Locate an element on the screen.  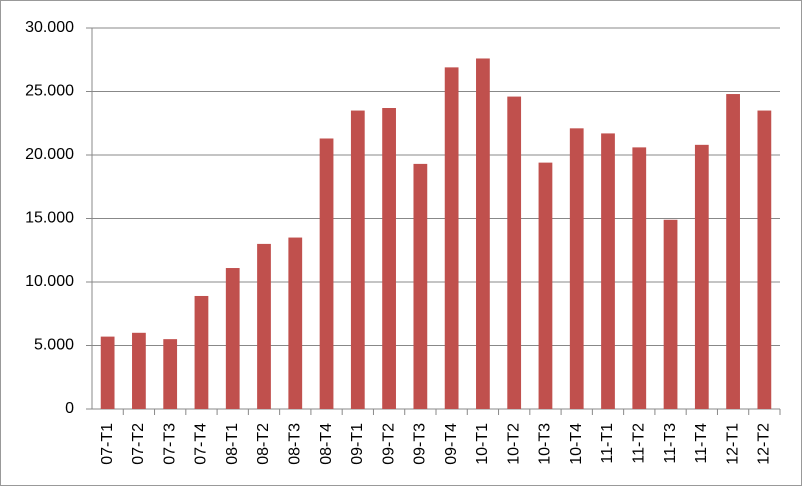
x-tick-label: 11-T4 is located at coordinates (701, 443).